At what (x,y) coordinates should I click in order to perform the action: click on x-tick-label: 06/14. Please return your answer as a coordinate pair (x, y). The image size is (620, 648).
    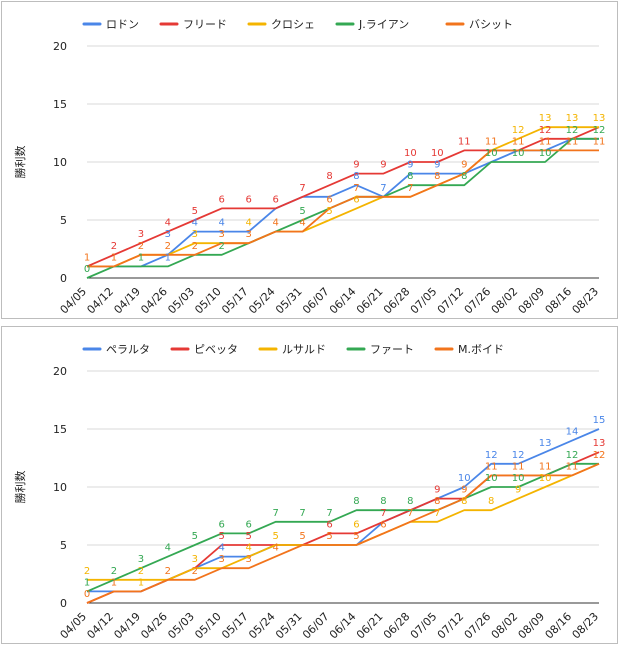
    Looking at the image, I should click on (343, 626).